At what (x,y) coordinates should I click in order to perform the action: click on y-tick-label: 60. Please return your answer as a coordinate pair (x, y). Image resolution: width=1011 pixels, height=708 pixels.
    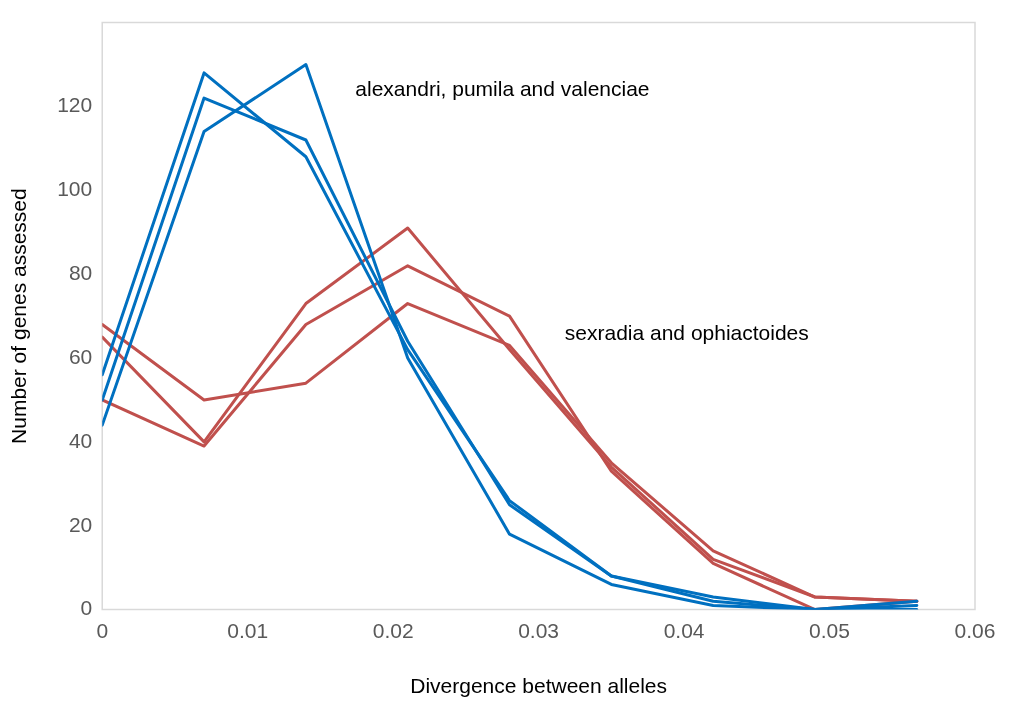
    Looking at the image, I should click on (80, 356).